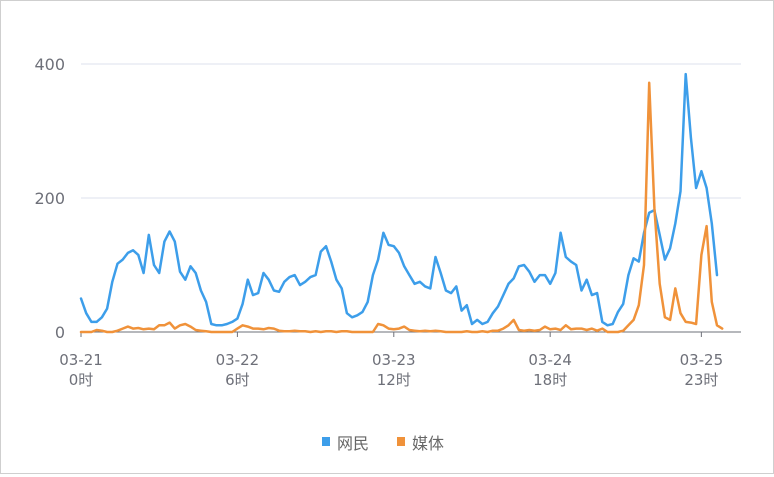  What do you see at coordinates (394, 380) in the screenshot?
I see `x-tick-label-hour: 12时` at bounding box center [394, 380].